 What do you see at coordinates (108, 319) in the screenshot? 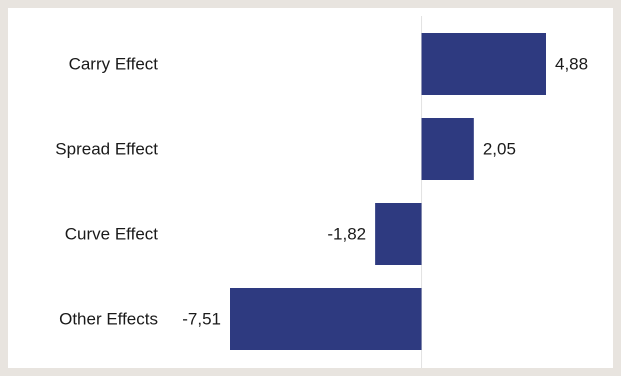
I see `category-label: Other Effects` at bounding box center [108, 319].